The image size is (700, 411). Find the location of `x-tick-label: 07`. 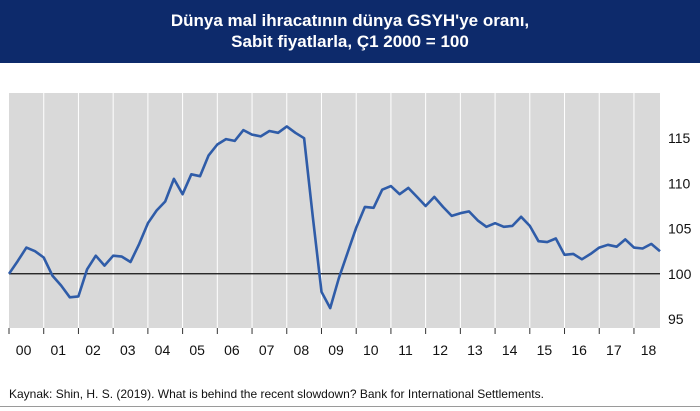

x-tick-label: 07 is located at coordinates (267, 350).